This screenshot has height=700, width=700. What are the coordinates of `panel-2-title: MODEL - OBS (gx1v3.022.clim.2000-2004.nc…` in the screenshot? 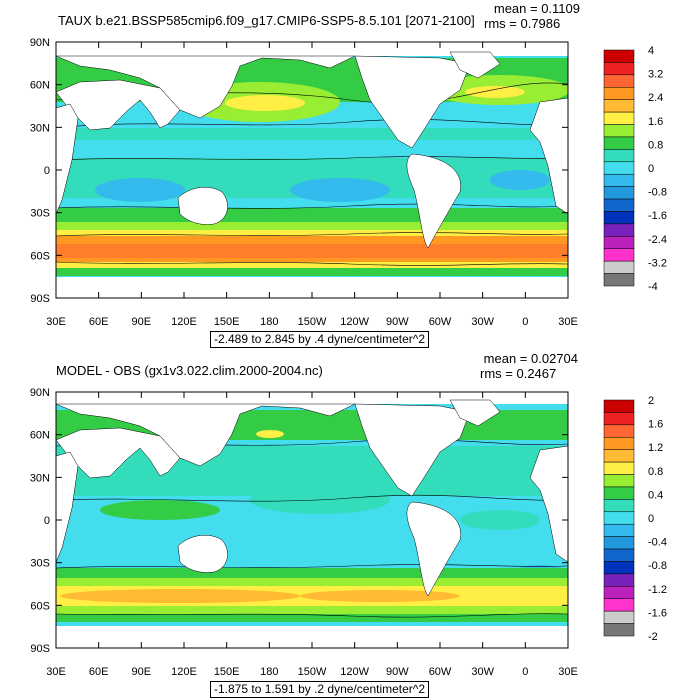 It's located at (189, 370).